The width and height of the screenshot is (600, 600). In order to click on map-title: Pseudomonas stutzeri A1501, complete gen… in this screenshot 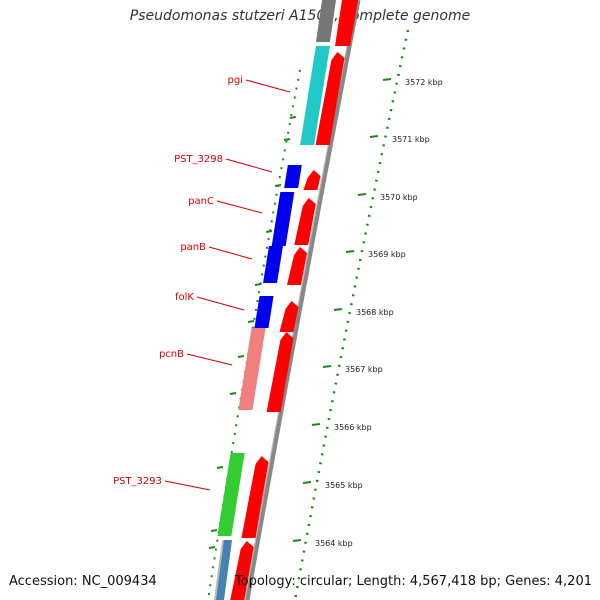, I will do `click(300, 16)`.